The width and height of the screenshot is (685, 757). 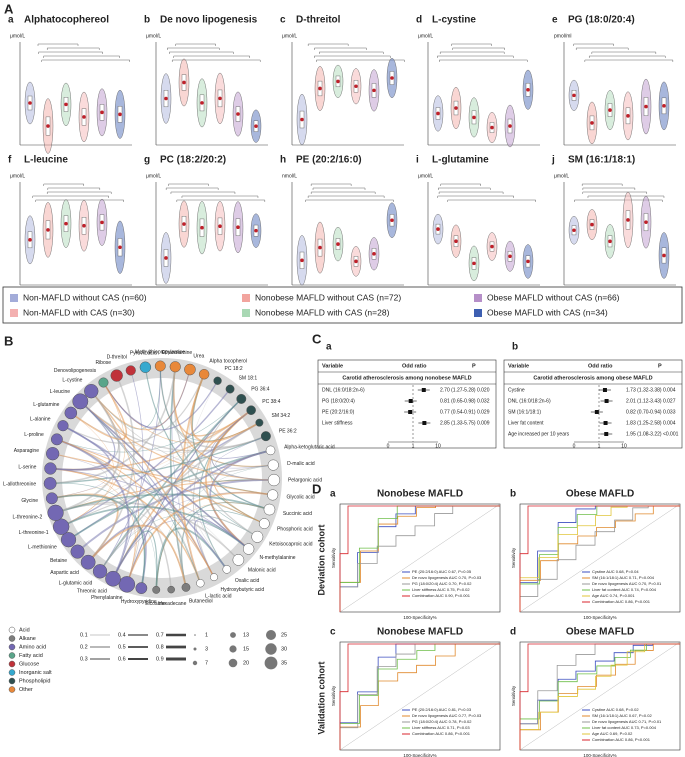 What do you see at coordinates (414, 366) in the screenshot?
I see `table-header: Odd ratio` at bounding box center [414, 366].